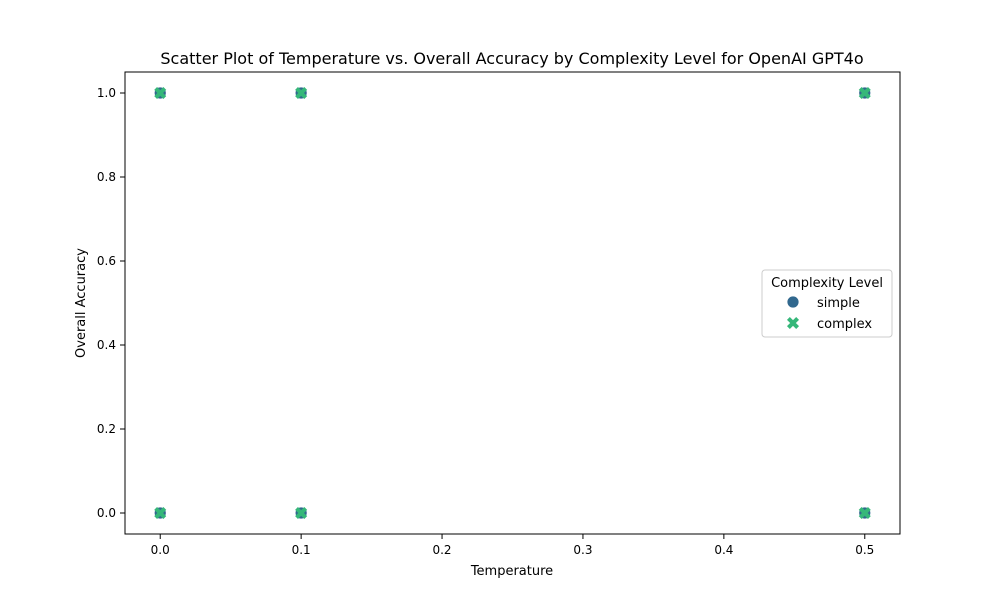 The height and width of the screenshot is (604, 1000). I want to click on x-tick-label: 0.0, so click(160, 550).